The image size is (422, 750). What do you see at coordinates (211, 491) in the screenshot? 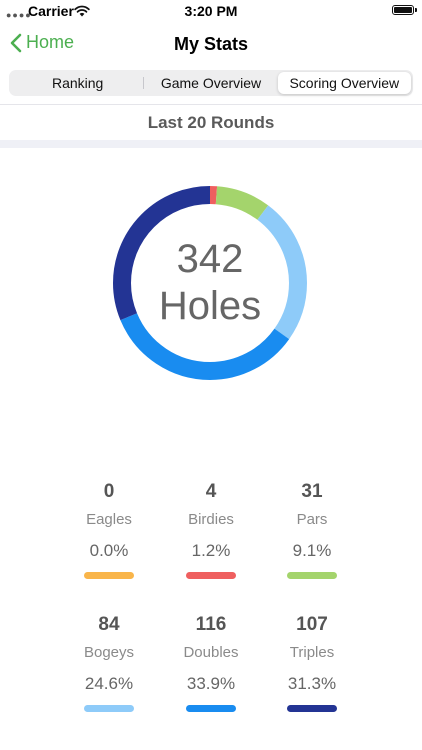
I see `stat-count: 4` at bounding box center [211, 491].